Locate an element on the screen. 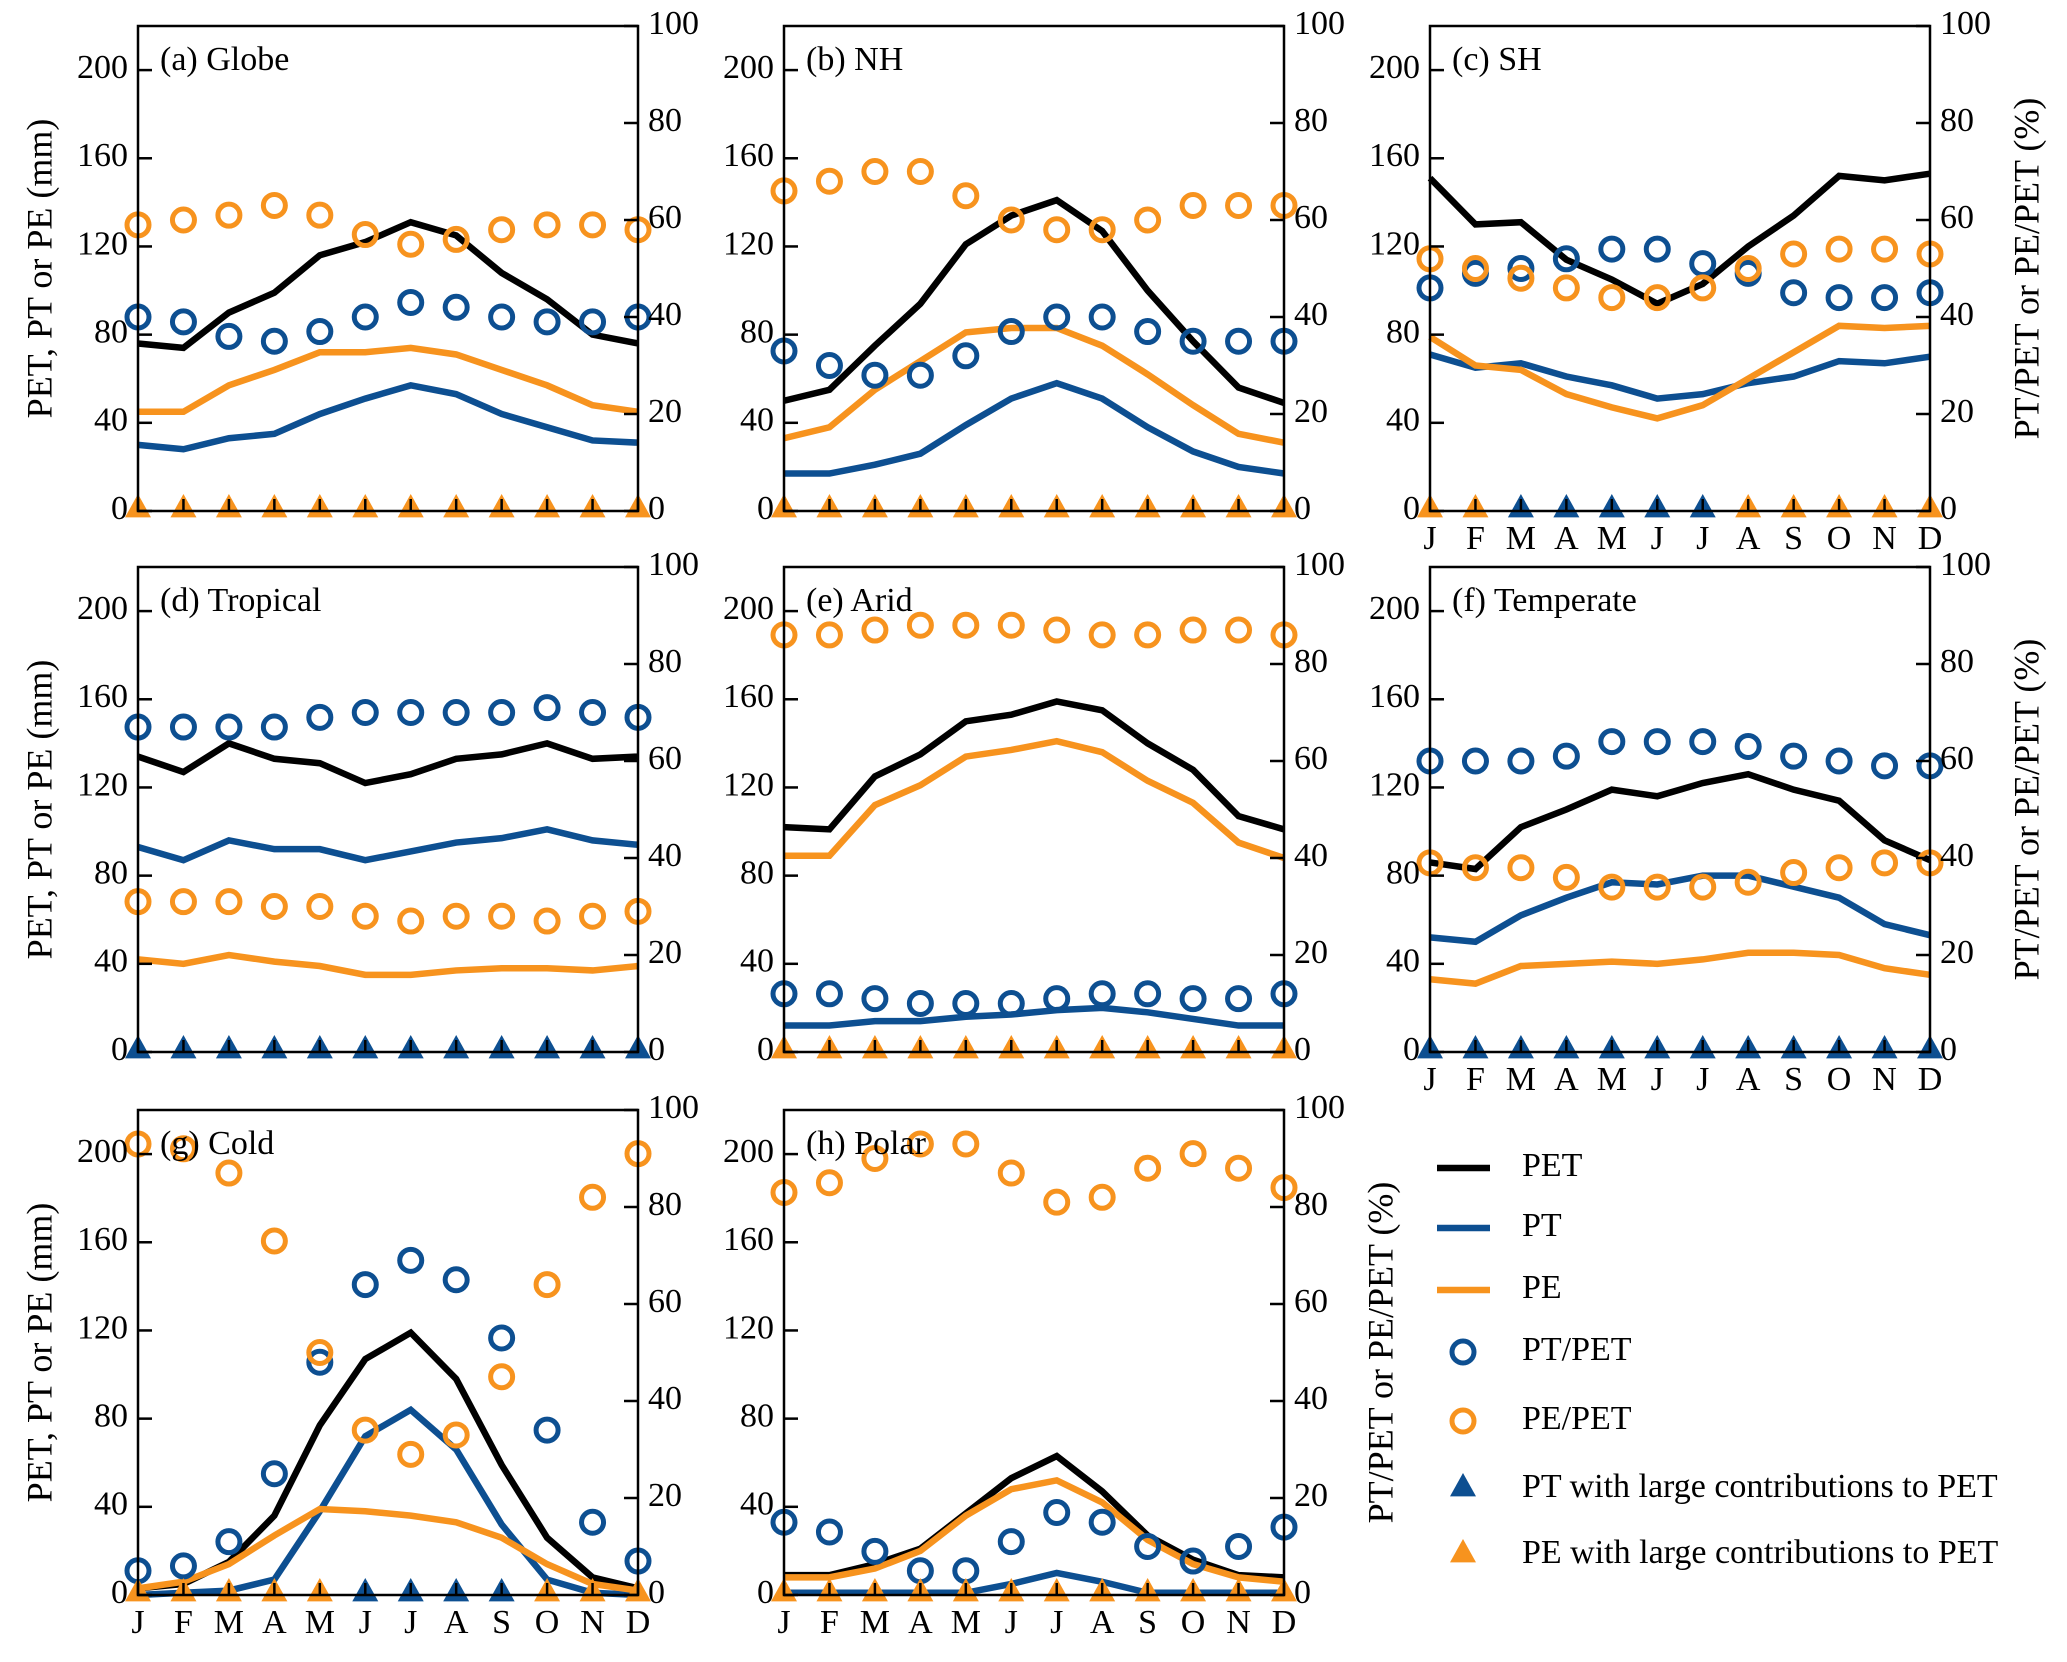 This screenshot has height=1662, width=2067. x-tick-label: N is located at coordinates (1238, 1622).